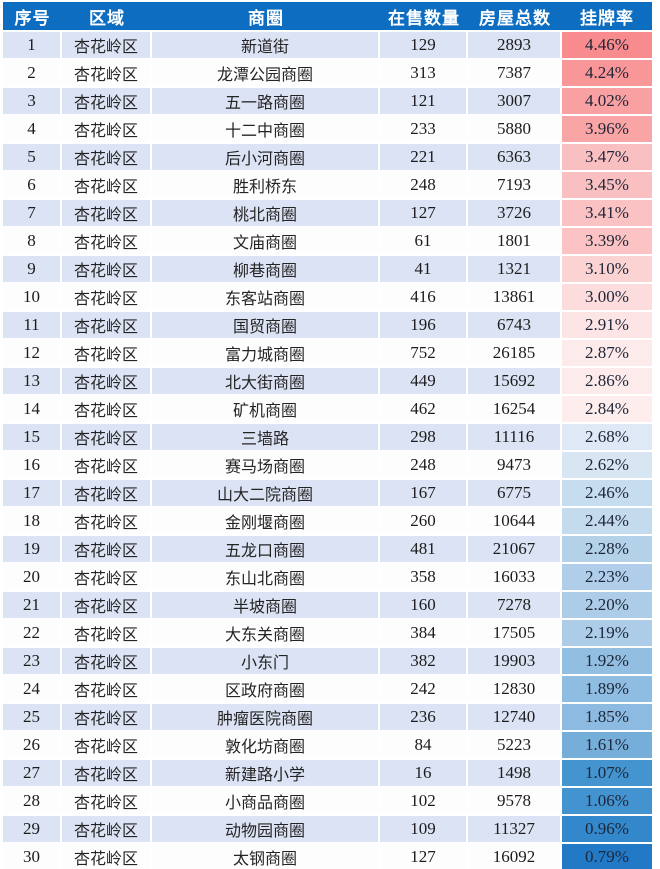  What do you see at coordinates (514, 409) in the screenshot?
I see `total-cell: 16254` at bounding box center [514, 409].